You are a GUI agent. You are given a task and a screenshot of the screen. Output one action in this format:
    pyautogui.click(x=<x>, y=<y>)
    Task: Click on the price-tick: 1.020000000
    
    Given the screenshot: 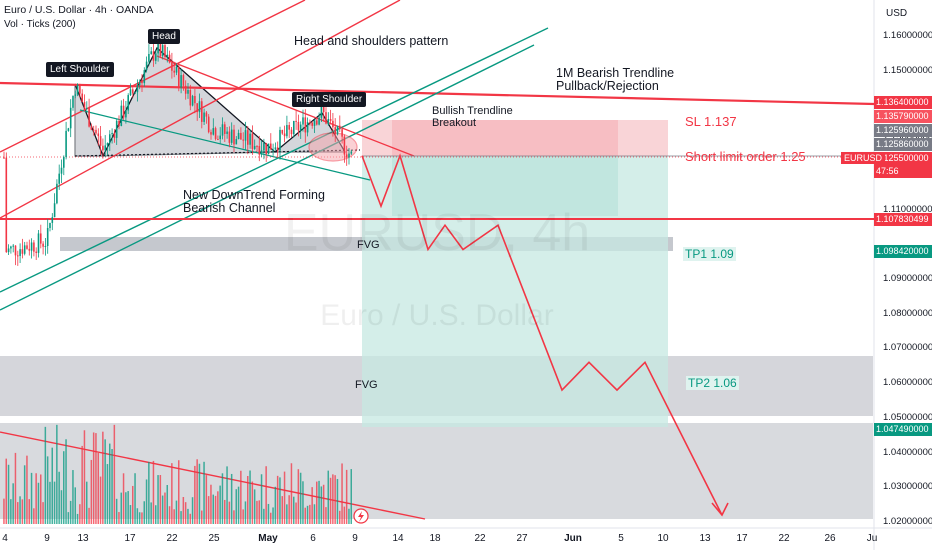 What is the action you would take?
    pyautogui.click(x=907, y=521)
    